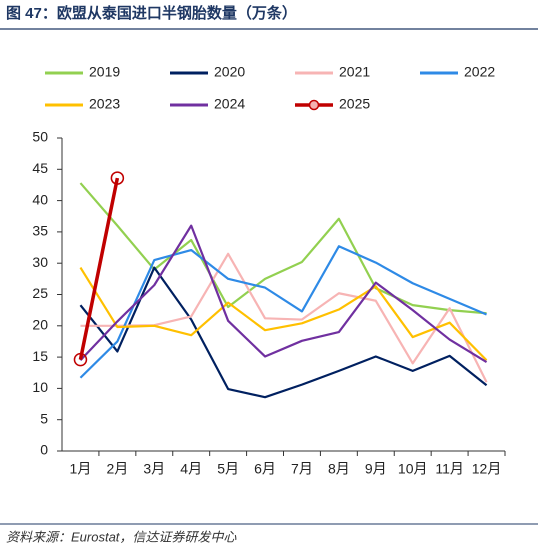 The image size is (538, 557). I want to click on y-tick-label: 35, so click(40, 231).